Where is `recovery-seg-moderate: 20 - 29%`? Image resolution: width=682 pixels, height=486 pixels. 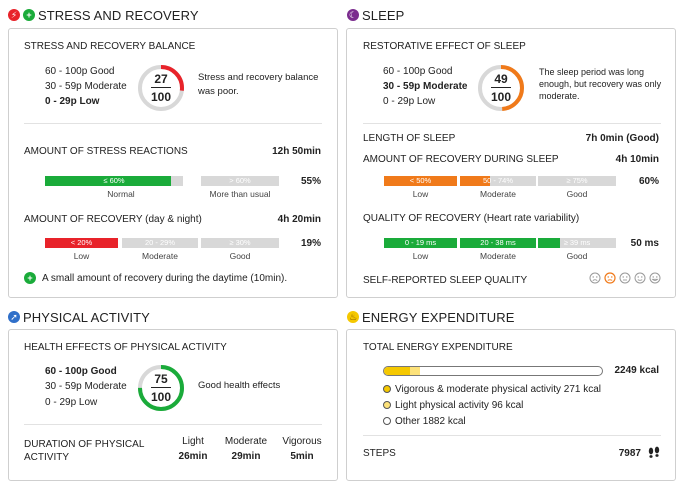
recovery-seg-moderate: 20 - 29% is located at coordinates (160, 243).